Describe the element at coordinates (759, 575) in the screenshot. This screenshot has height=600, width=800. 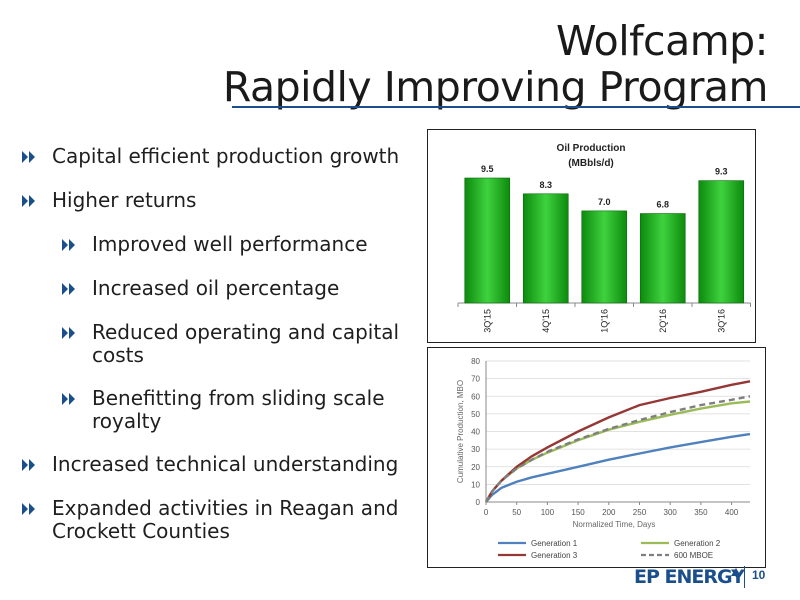
I see `page-number: 10` at that location.